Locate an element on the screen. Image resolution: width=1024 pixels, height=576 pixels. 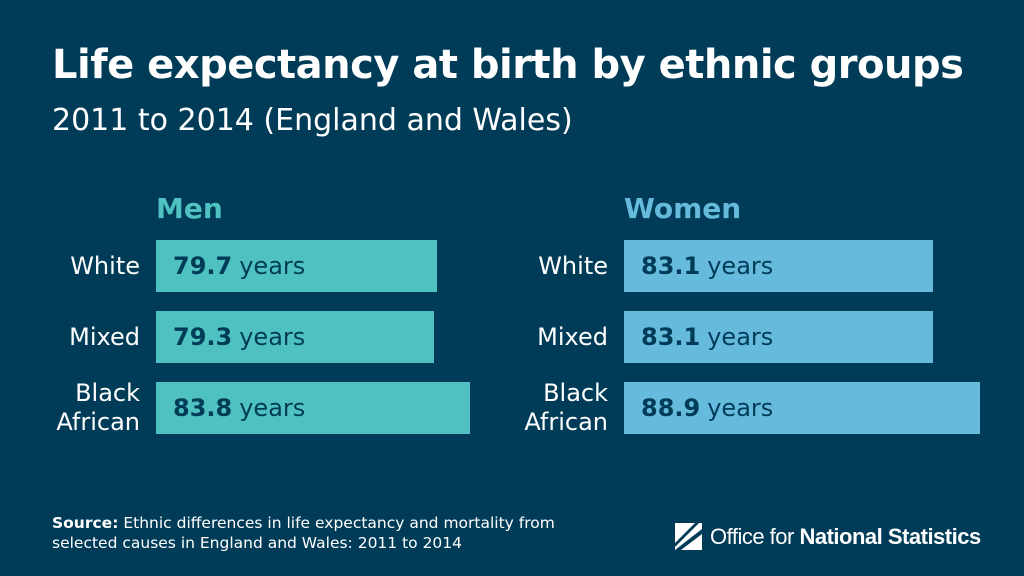
men-bar: 79.7 years is located at coordinates (296, 266).